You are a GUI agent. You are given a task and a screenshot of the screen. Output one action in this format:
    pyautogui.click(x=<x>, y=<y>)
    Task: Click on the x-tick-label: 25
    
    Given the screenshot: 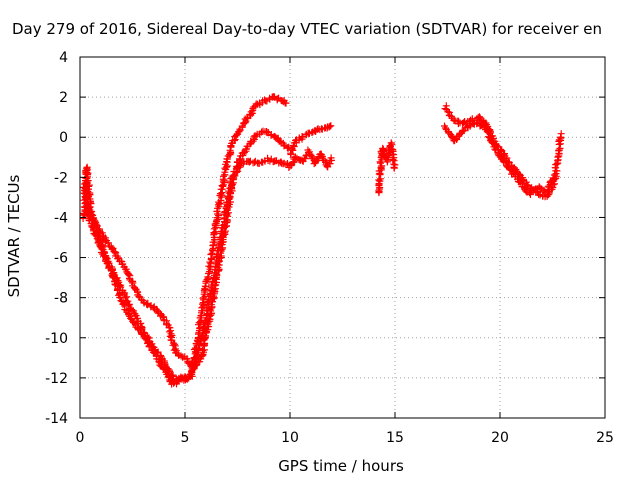 What is the action you would take?
    pyautogui.click(x=605, y=438)
    